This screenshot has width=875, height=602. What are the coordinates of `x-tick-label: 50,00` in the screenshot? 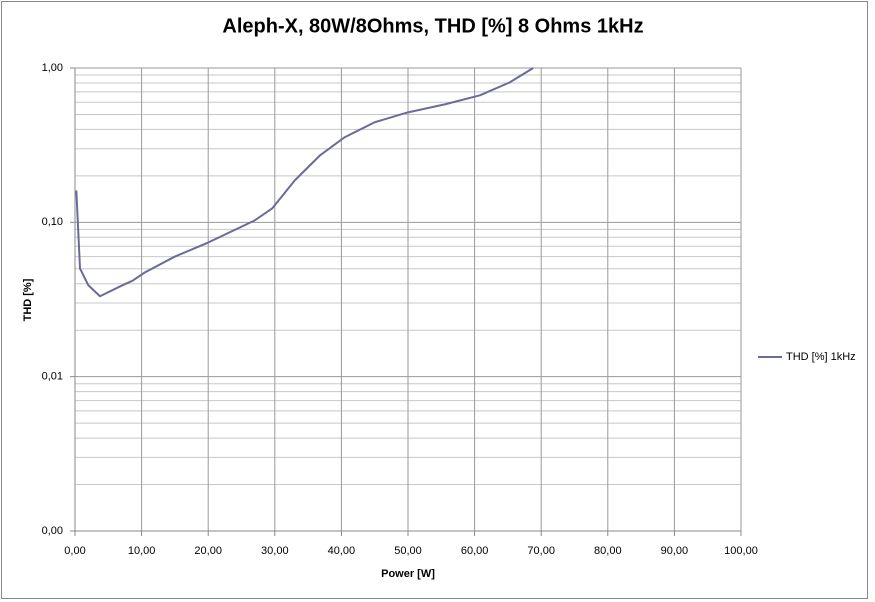 It's located at (408, 551).